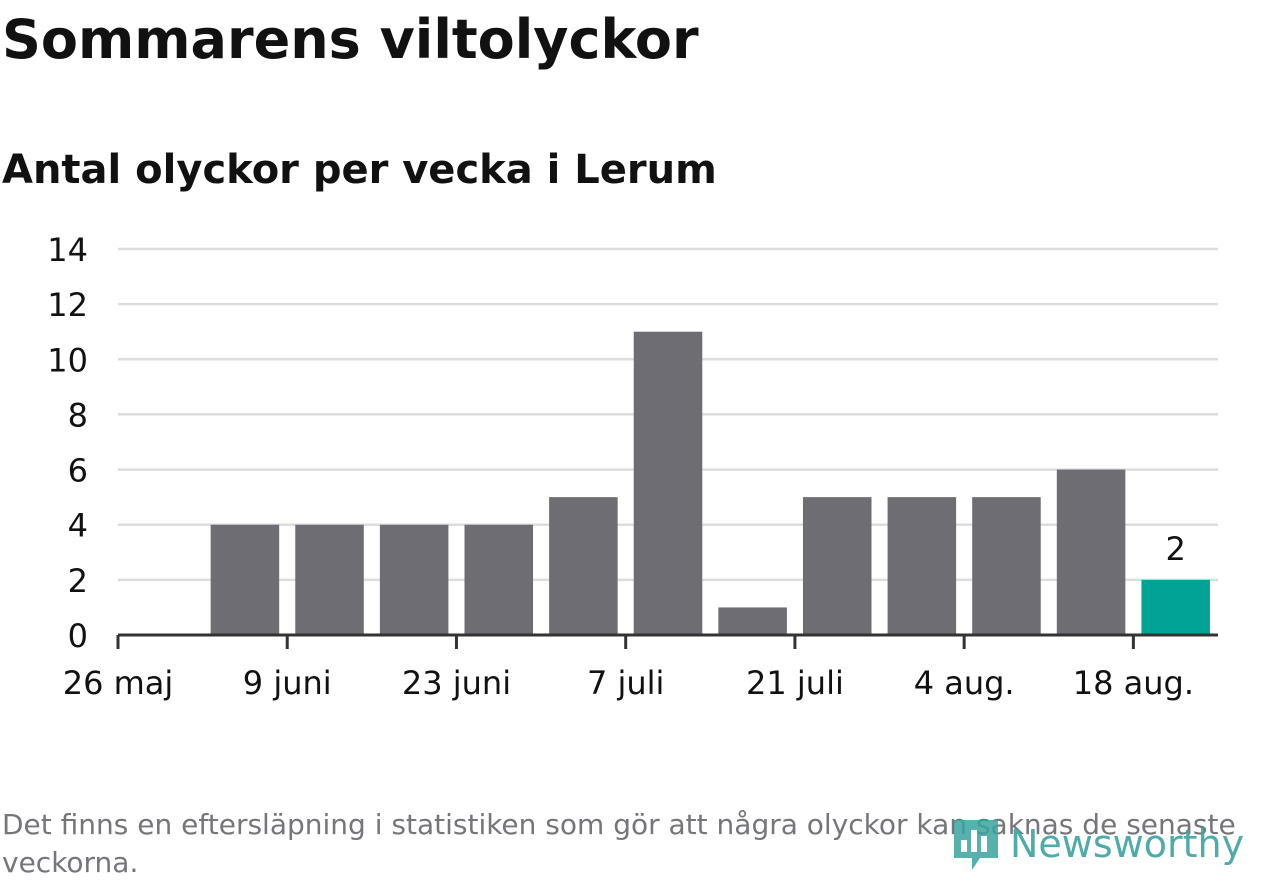 This screenshot has height=882, width=1262. Describe the element at coordinates (78, 471) in the screenshot. I see `y-tick-label: 6` at that location.